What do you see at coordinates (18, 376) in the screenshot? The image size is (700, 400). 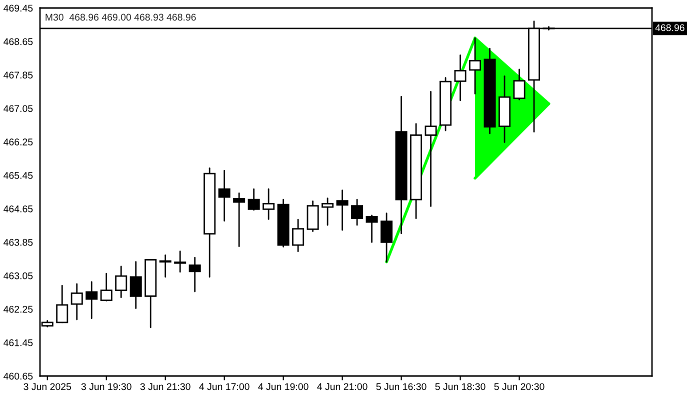 I see `y-tick-label: 460.65` at bounding box center [18, 376].